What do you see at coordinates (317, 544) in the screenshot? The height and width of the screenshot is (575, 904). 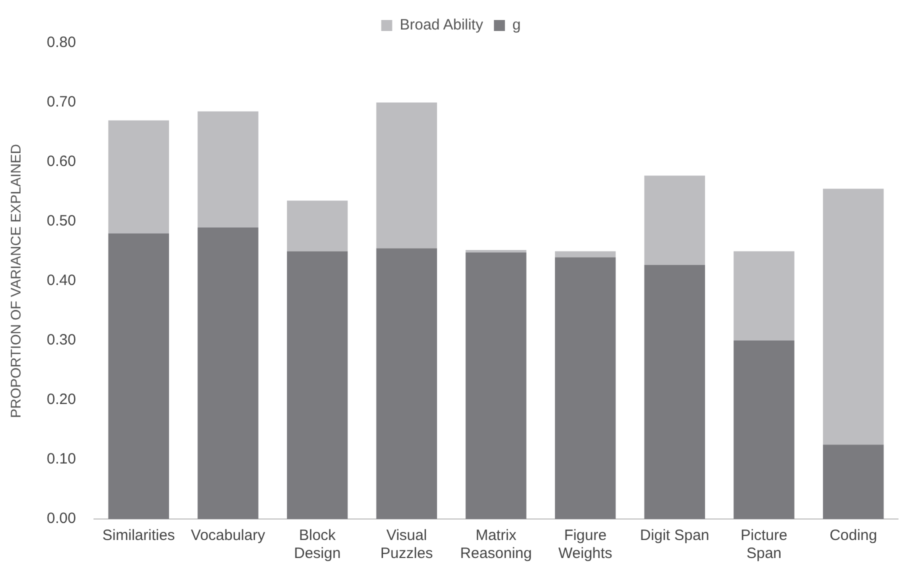 I see `x-tick-label: Block Design` at bounding box center [317, 544].